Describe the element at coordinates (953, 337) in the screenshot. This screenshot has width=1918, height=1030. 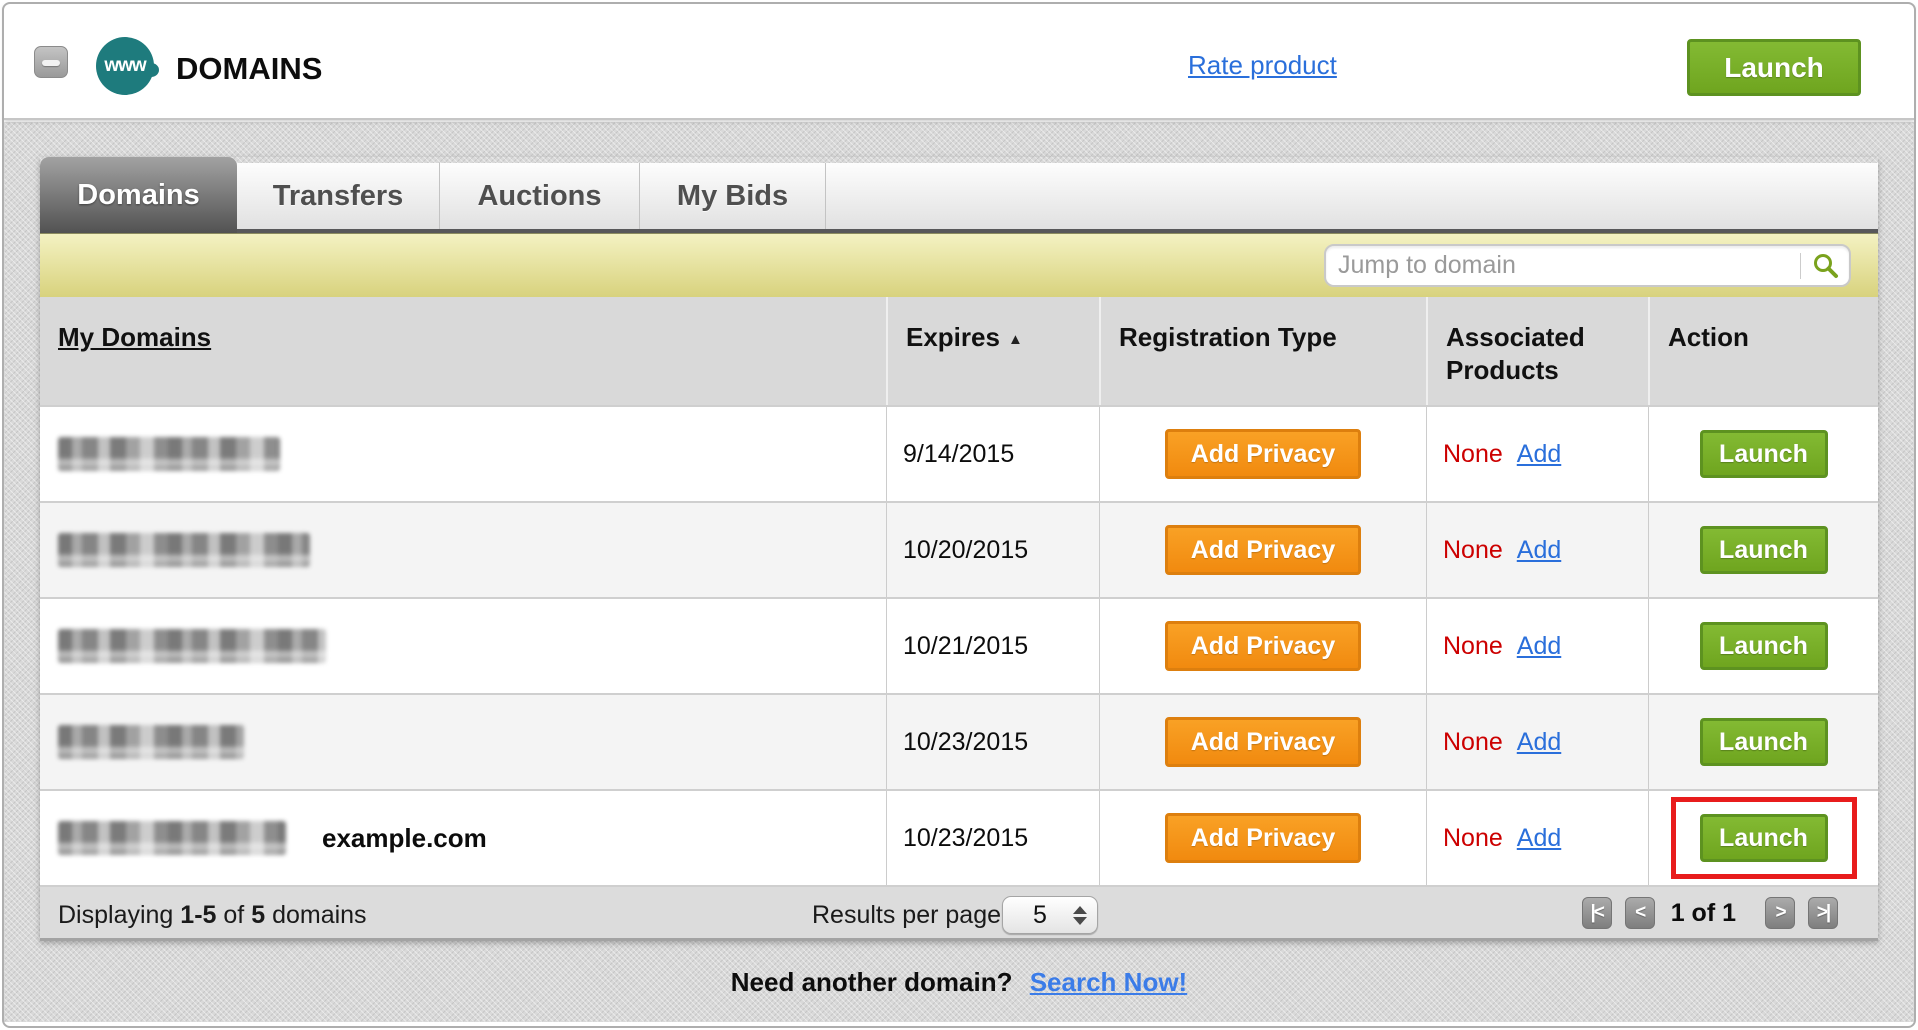
I see `expires-label: Expires` at that location.